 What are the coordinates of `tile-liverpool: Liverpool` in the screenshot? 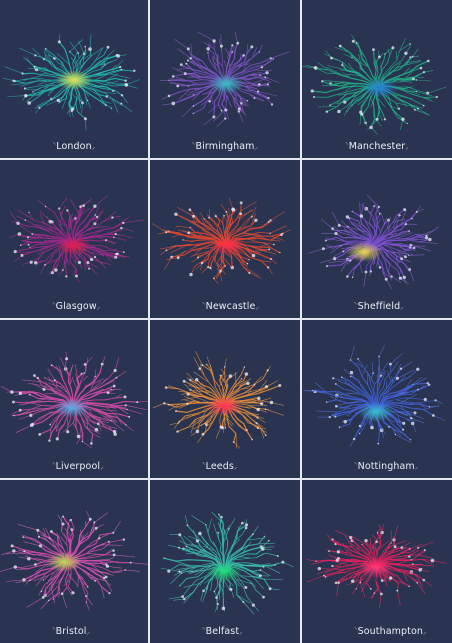 It's located at (74, 399).